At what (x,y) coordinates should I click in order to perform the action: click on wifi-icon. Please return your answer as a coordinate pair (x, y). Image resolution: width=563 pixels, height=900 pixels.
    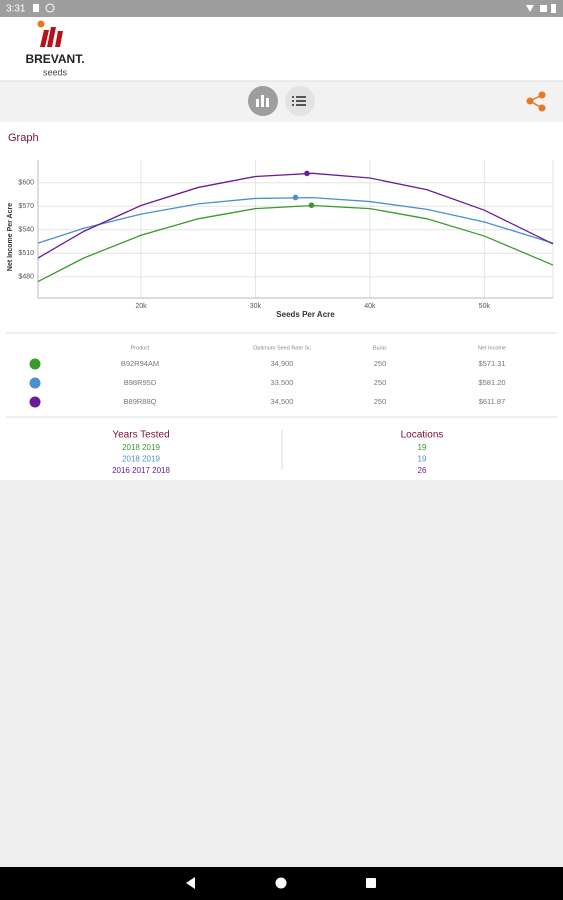
    Looking at the image, I should click on (530, 8).